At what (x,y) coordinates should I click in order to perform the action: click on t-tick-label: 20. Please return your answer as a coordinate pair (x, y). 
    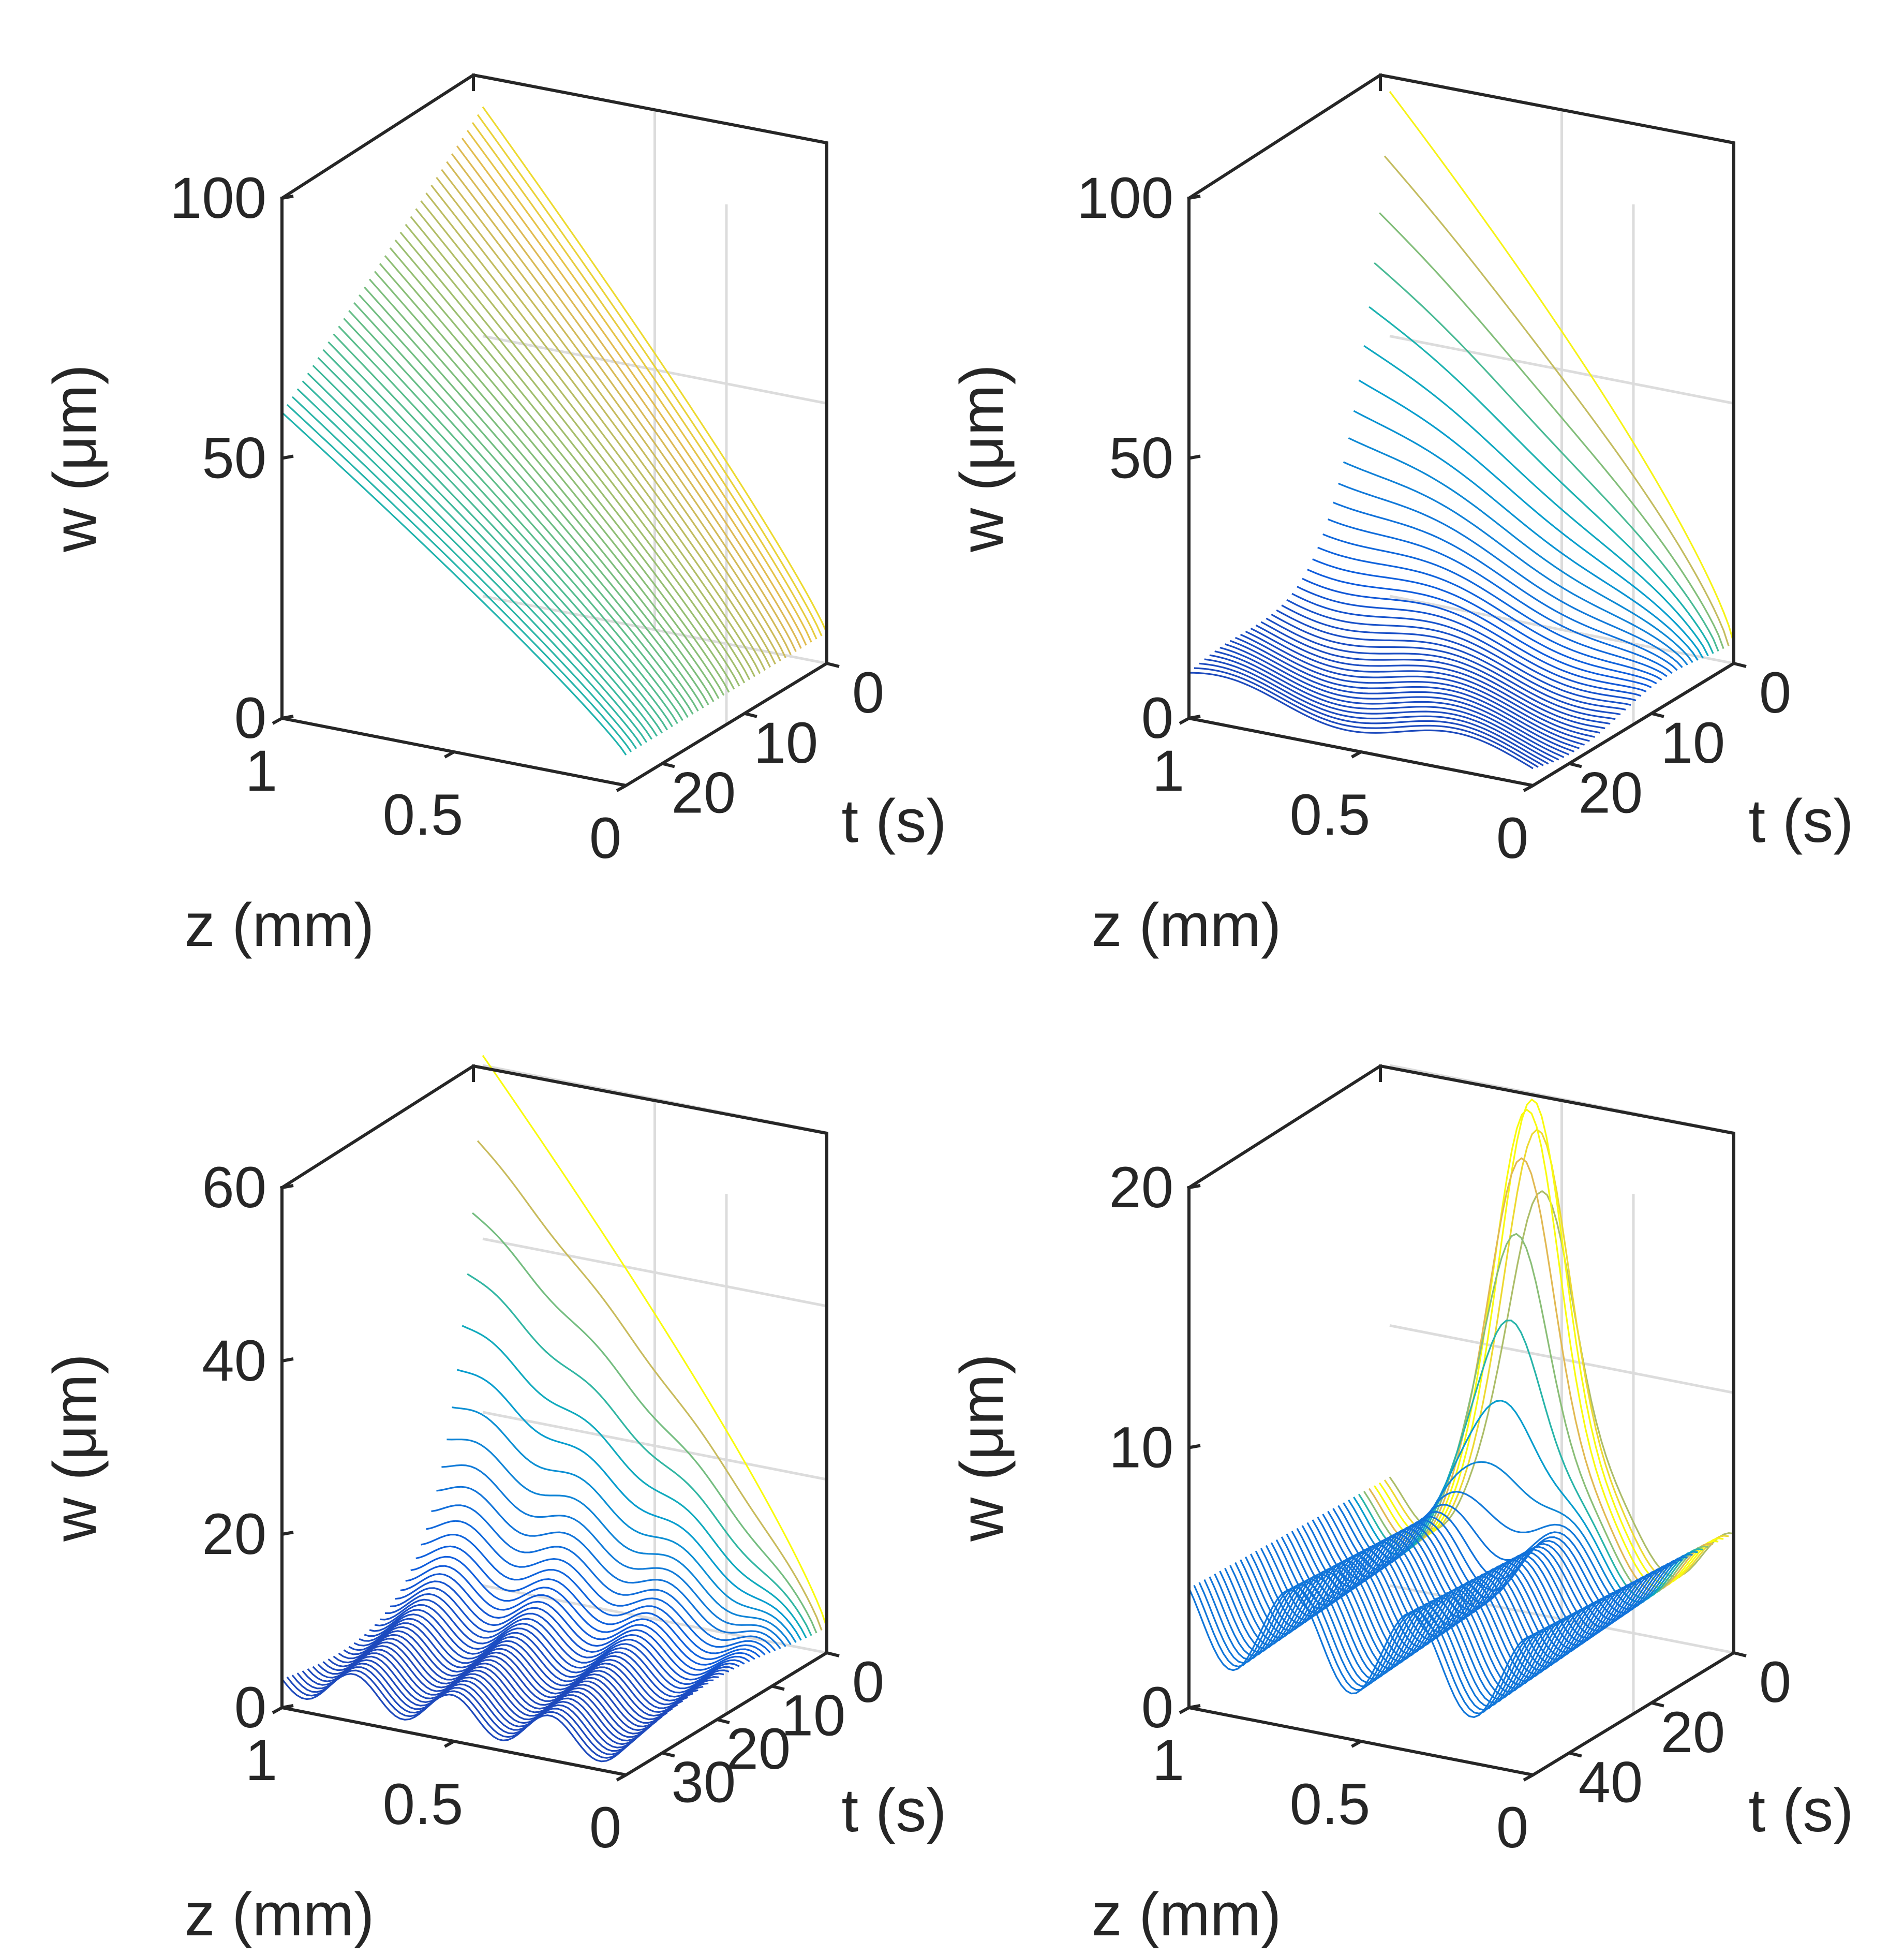
    Looking at the image, I should click on (758, 1749).